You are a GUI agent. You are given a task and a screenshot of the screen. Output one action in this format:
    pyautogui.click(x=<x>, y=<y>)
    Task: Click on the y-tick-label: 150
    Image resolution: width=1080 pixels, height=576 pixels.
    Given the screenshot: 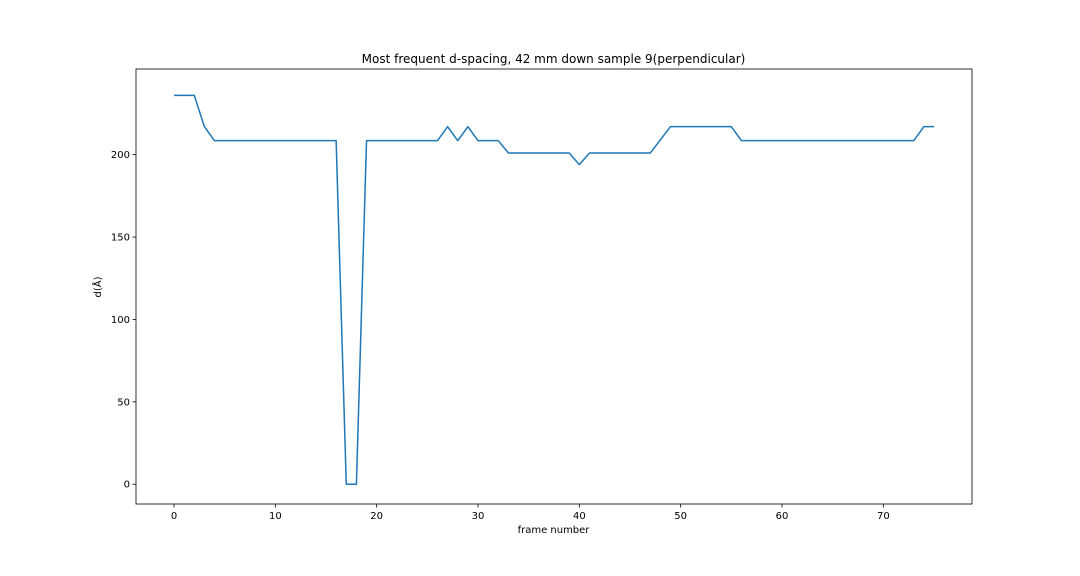 What is the action you would take?
    pyautogui.click(x=120, y=238)
    